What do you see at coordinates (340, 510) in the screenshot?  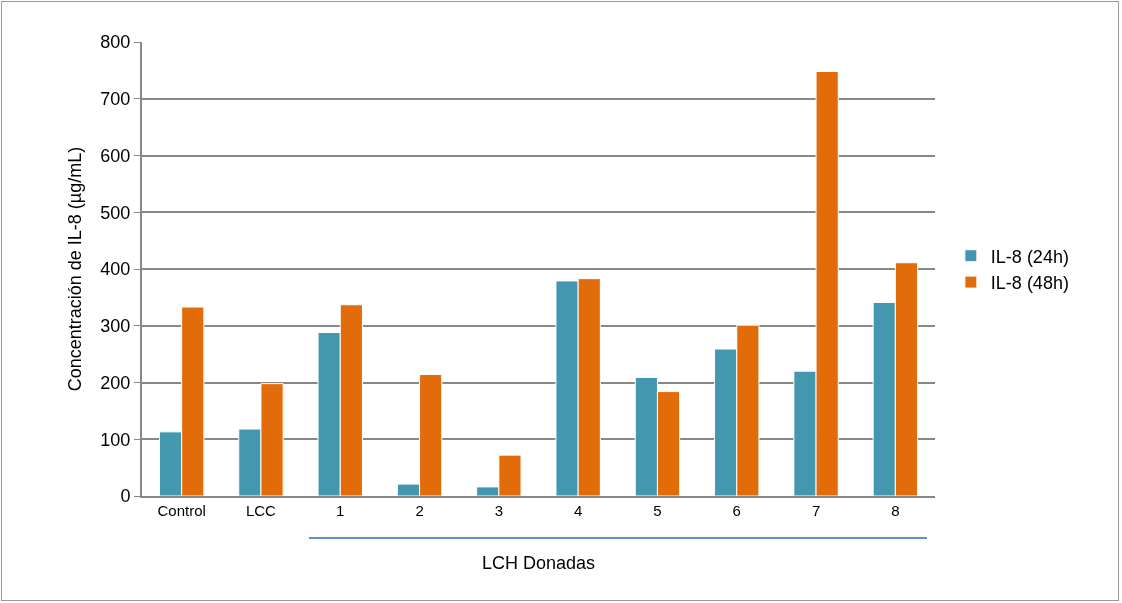 I see `x-tick-label: 1` at bounding box center [340, 510].